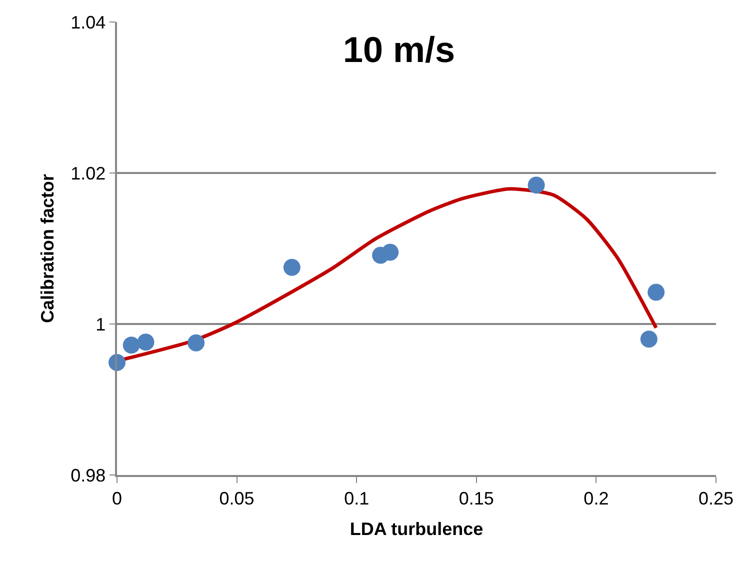  What do you see at coordinates (357, 498) in the screenshot?
I see `x-tick-label: 0.1` at bounding box center [357, 498].